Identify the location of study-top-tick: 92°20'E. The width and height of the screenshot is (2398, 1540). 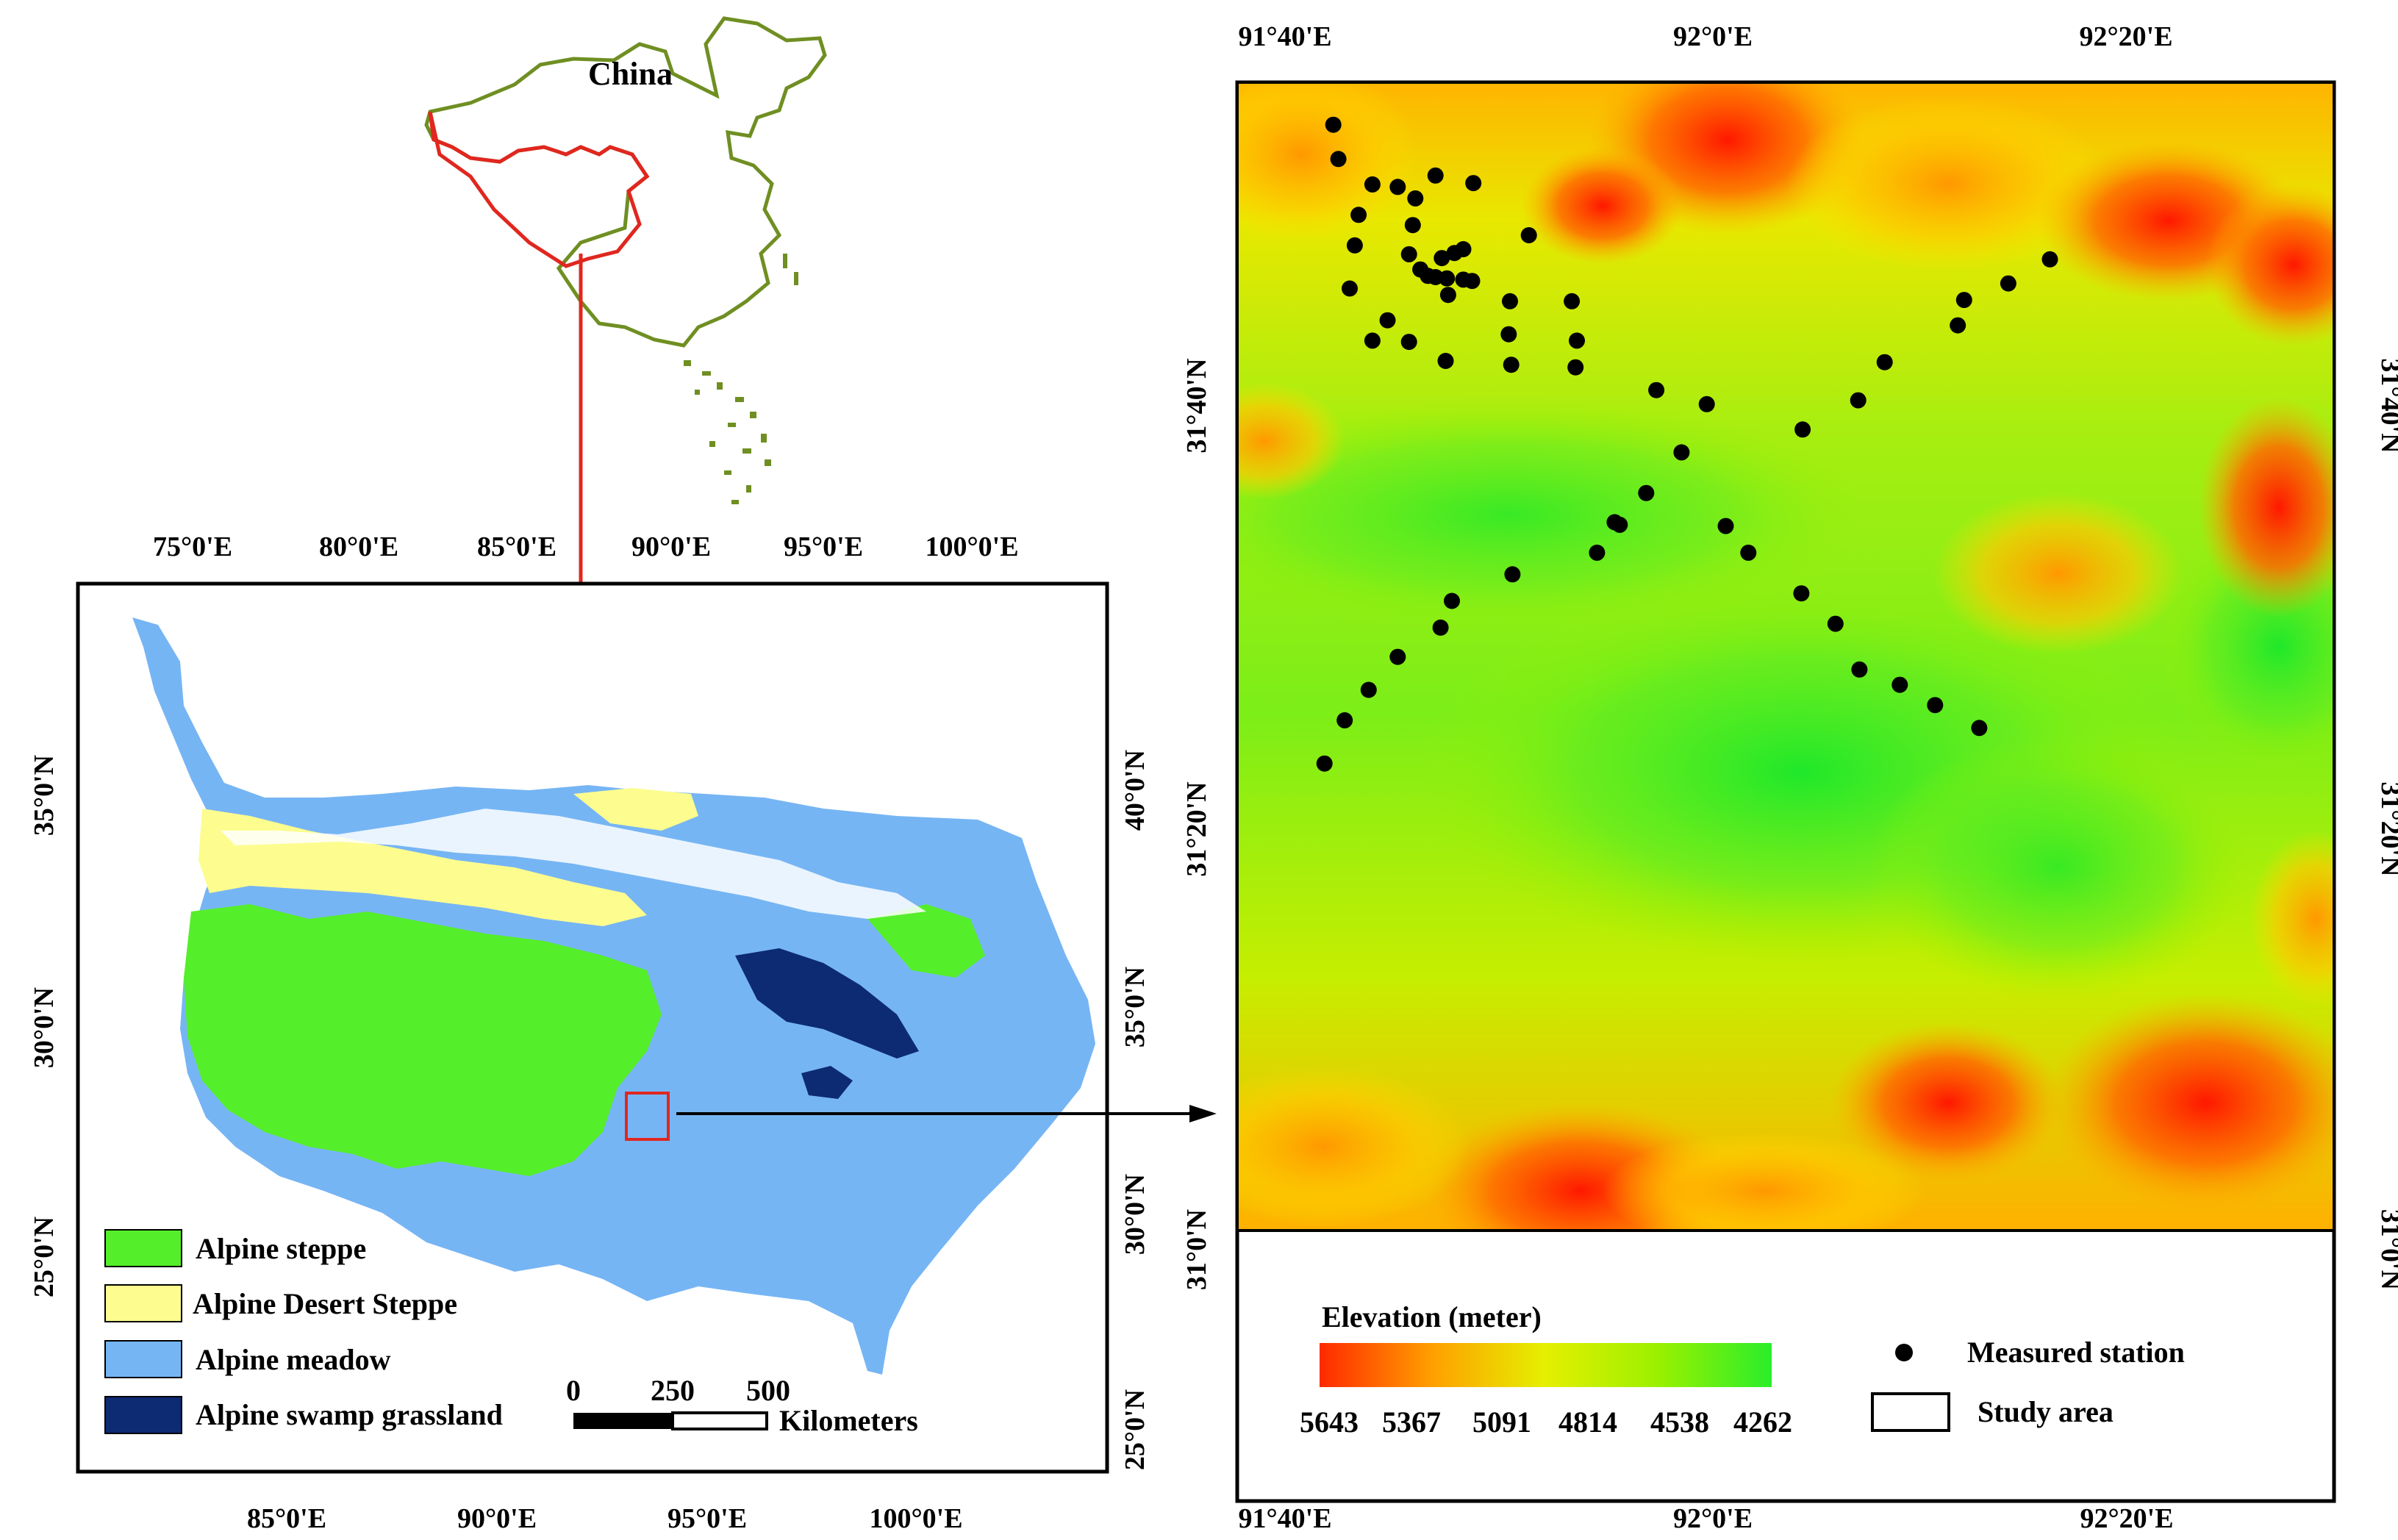
(2125, 36).